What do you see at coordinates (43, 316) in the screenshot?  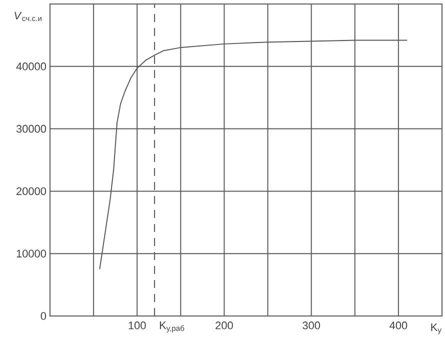 I see `y-tick-label: 0` at bounding box center [43, 316].